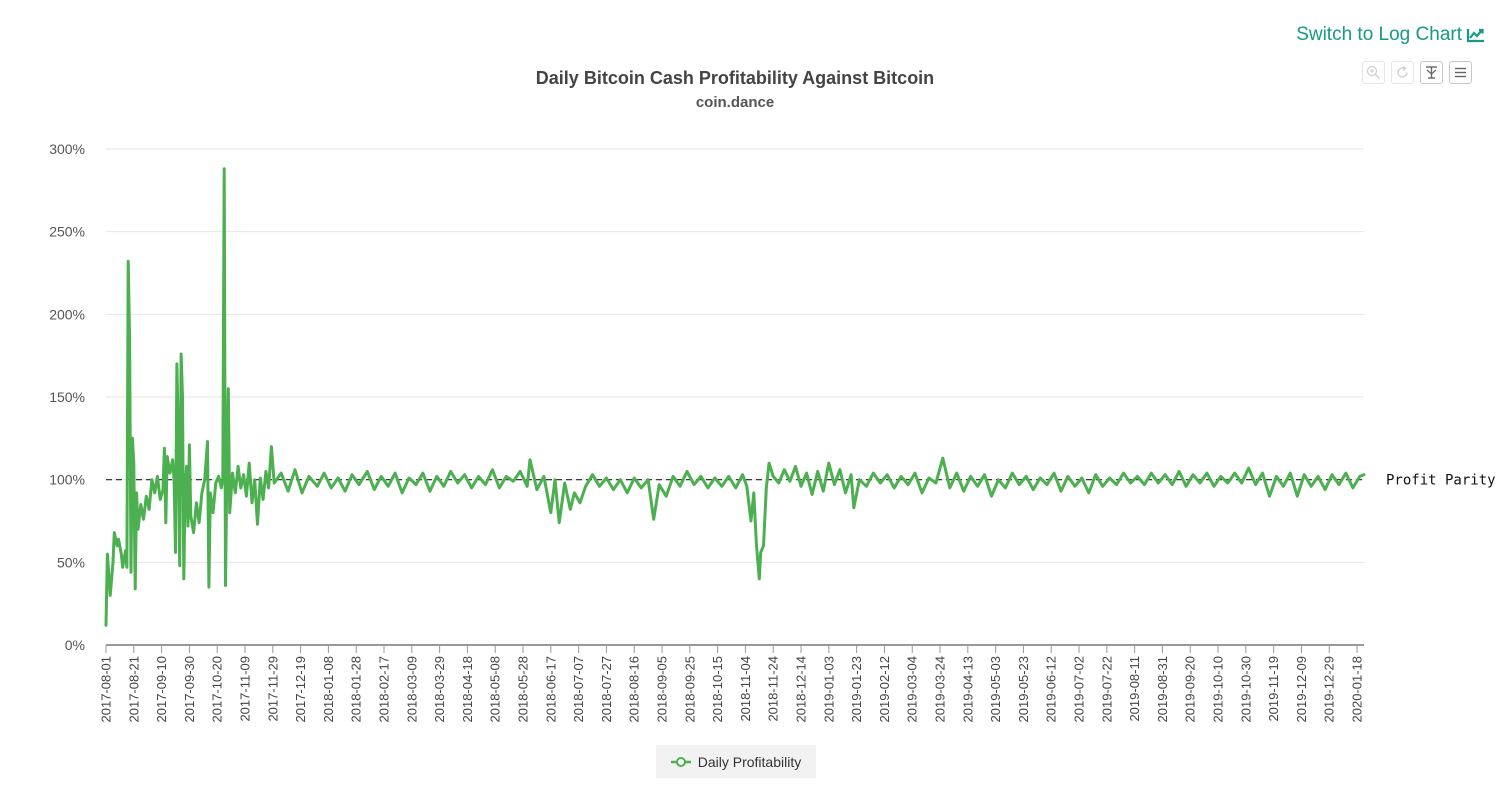 This screenshot has width=1500, height=800. Describe the element at coordinates (828, 689) in the screenshot. I see `x-tick-label: 2019-01-03` at that location.